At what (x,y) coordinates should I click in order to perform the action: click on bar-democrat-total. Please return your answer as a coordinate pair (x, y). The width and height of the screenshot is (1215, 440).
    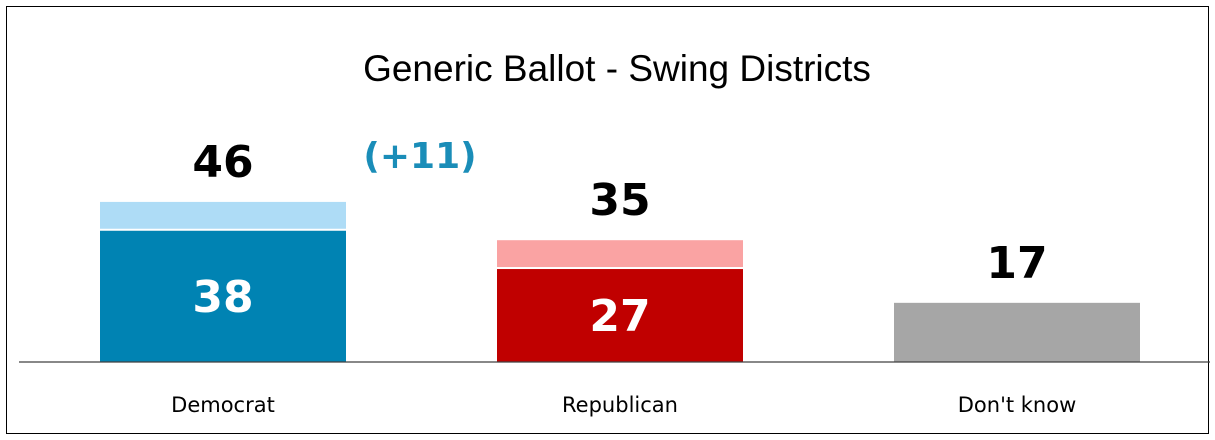
    Looking at the image, I should click on (223, 215).